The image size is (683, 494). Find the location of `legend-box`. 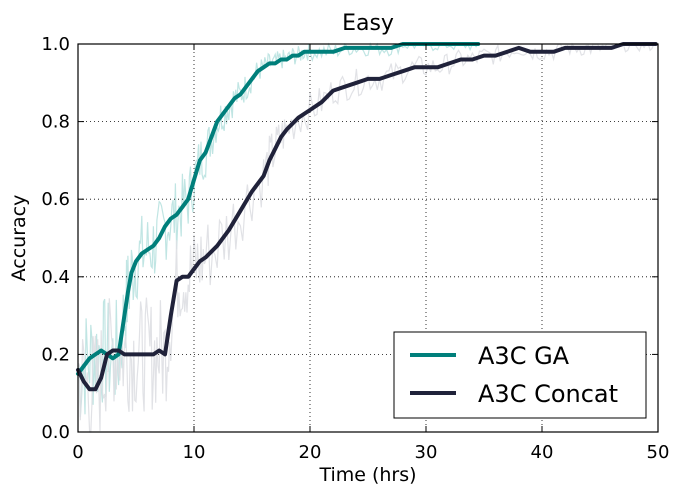

legend-box is located at coordinates (520, 375).